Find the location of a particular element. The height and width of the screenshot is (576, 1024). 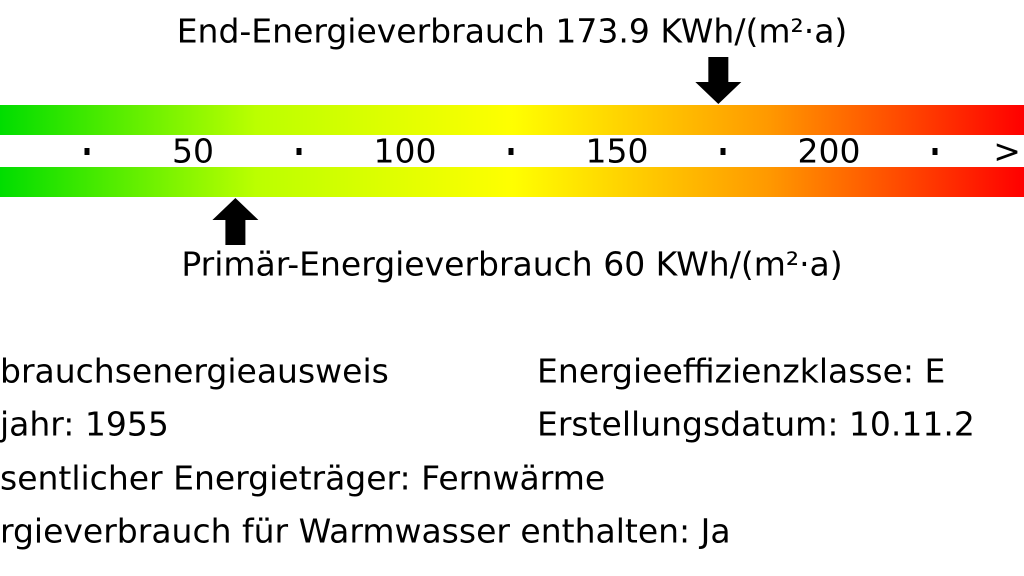

info-text: Energieeffizienzklasse: E is located at coordinates (741, 371).